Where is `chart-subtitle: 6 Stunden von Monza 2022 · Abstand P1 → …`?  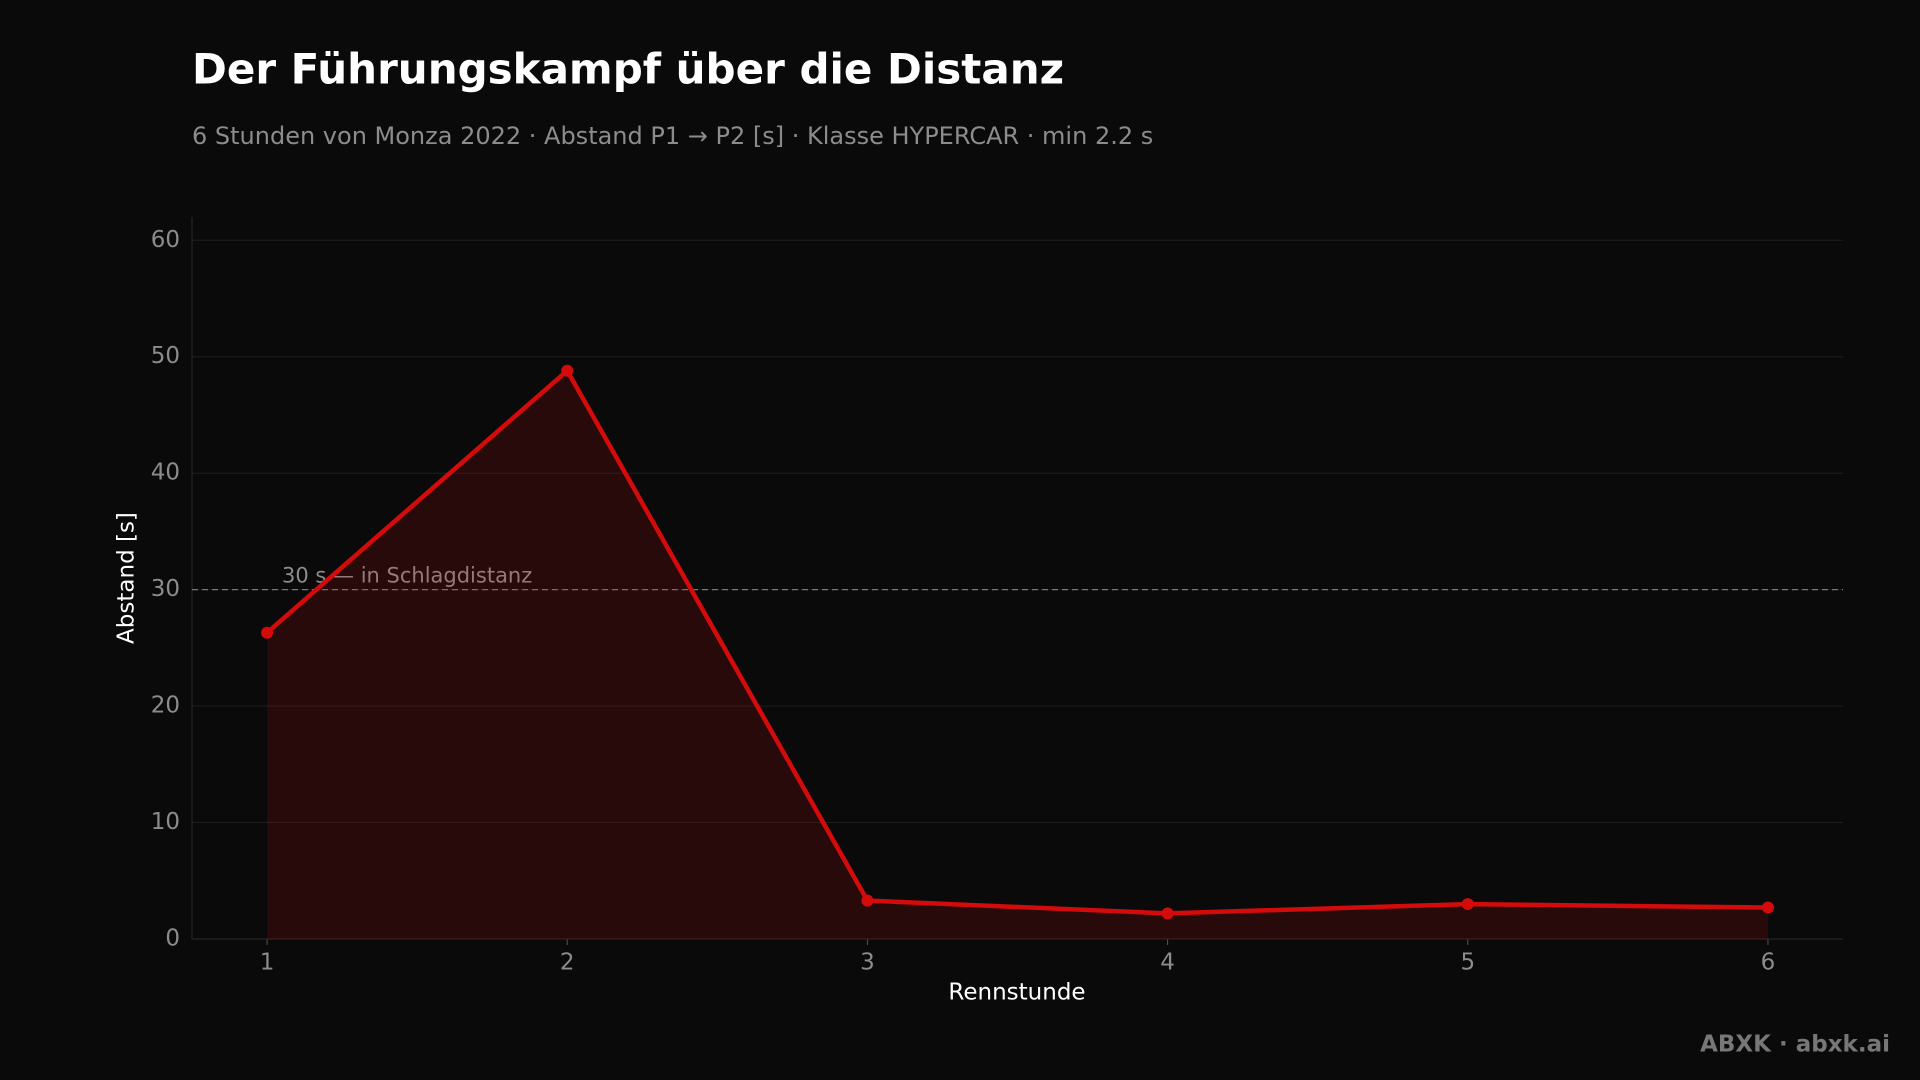
chart-subtitle: 6 Stunden von Monza 2022 · Abstand P1 → … is located at coordinates (672, 136).